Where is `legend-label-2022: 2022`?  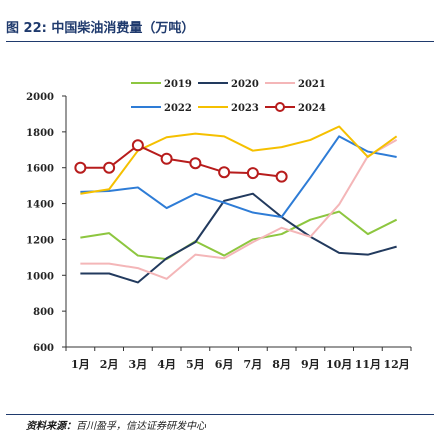 legend-label-2022: 2022 is located at coordinates (178, 108).